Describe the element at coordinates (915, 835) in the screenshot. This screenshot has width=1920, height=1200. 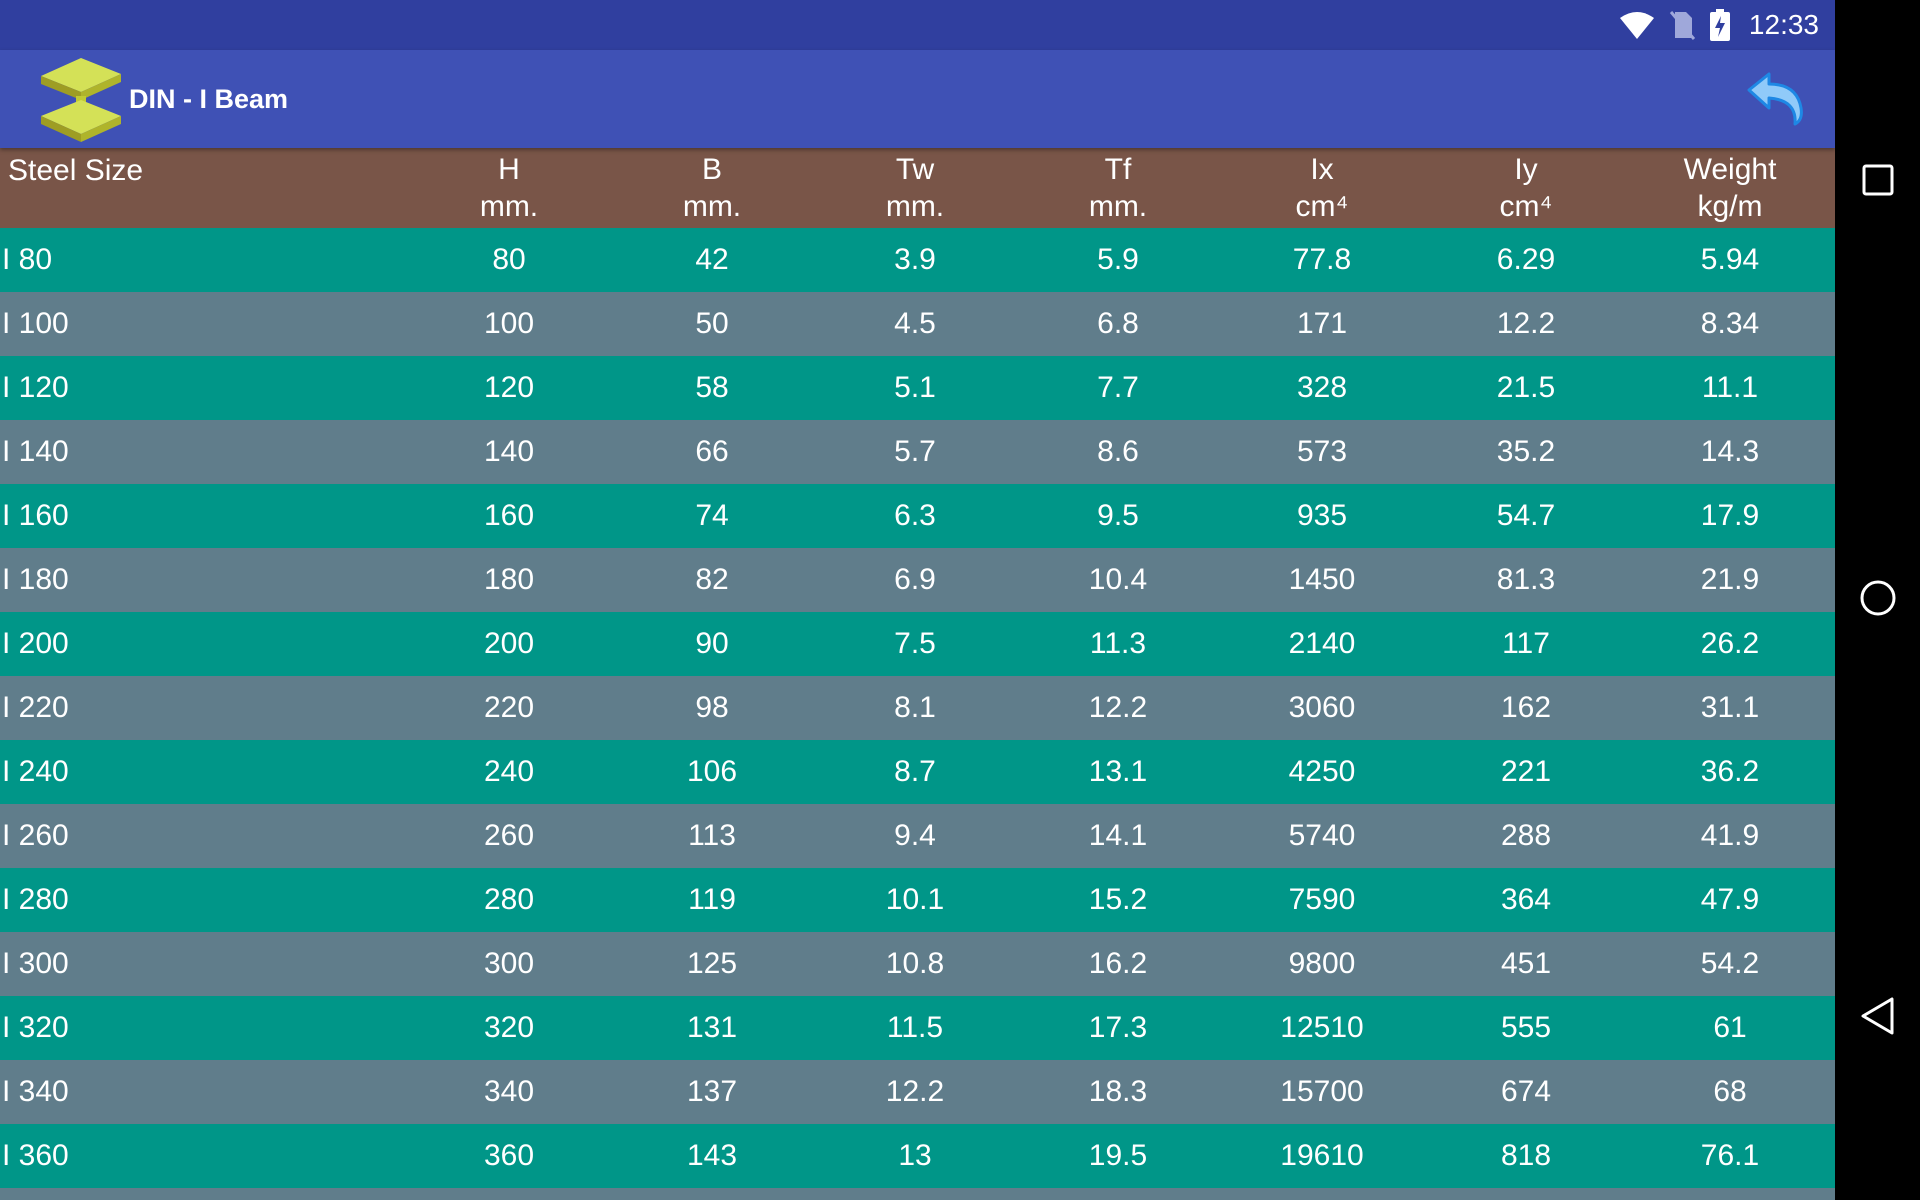
I see `cell-tw: 9.4` at that location.